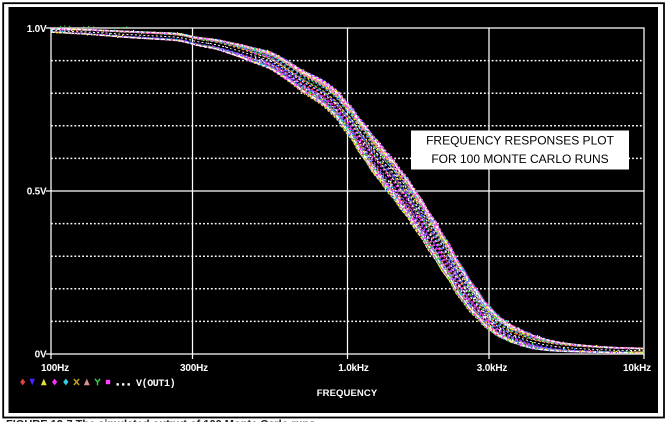  What do you see at coordinates (637, 368) in the screenshot?
I see `svg-text: 10kHz` at bounding box center [637, 368].